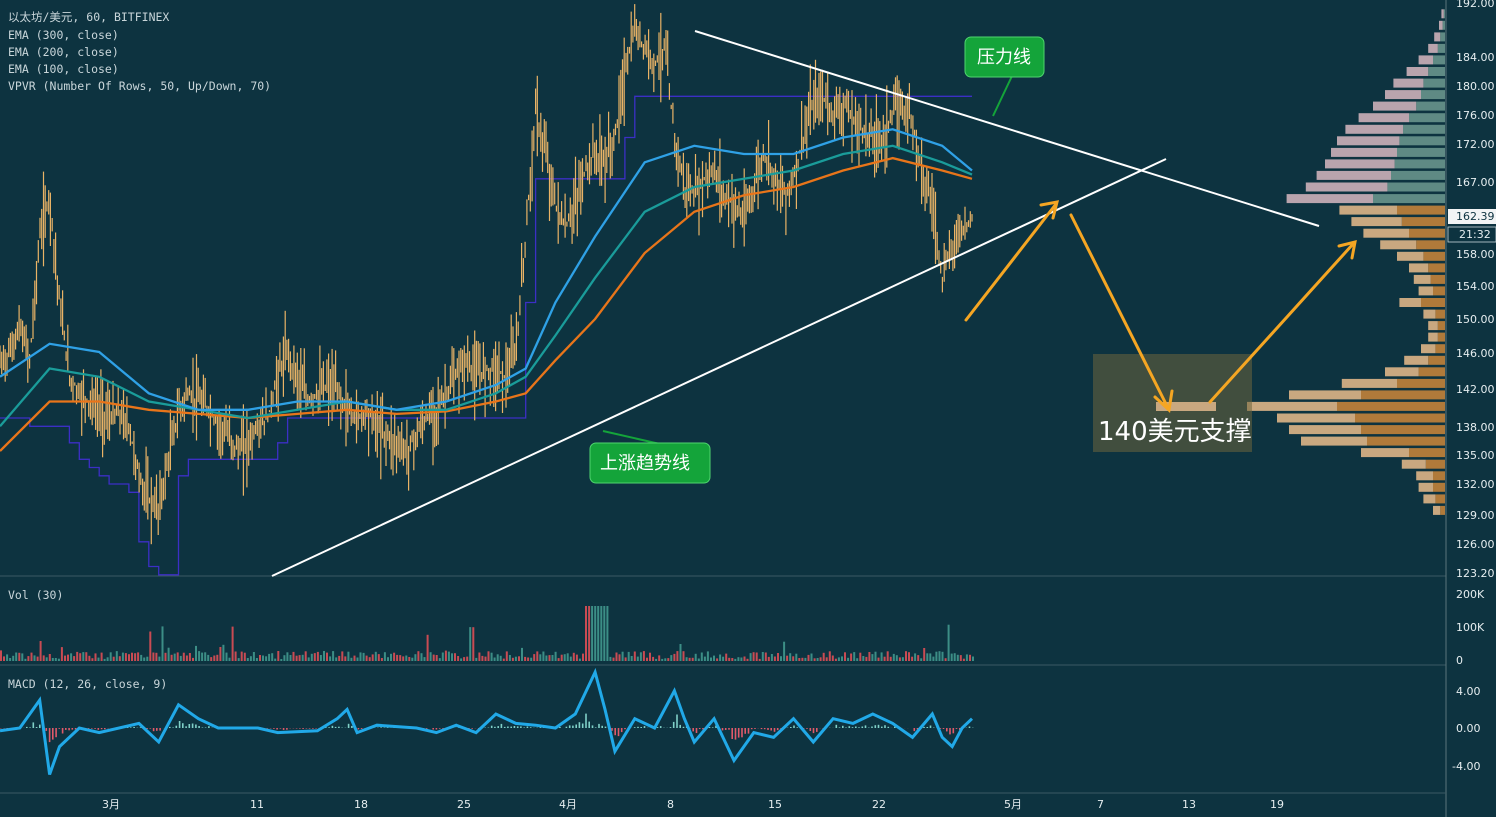 The height and width of the screenshot is (817, 1496). I want to click on symbol-line: 以太坊/美元, 60, BITFINEX, so click(88, 17).